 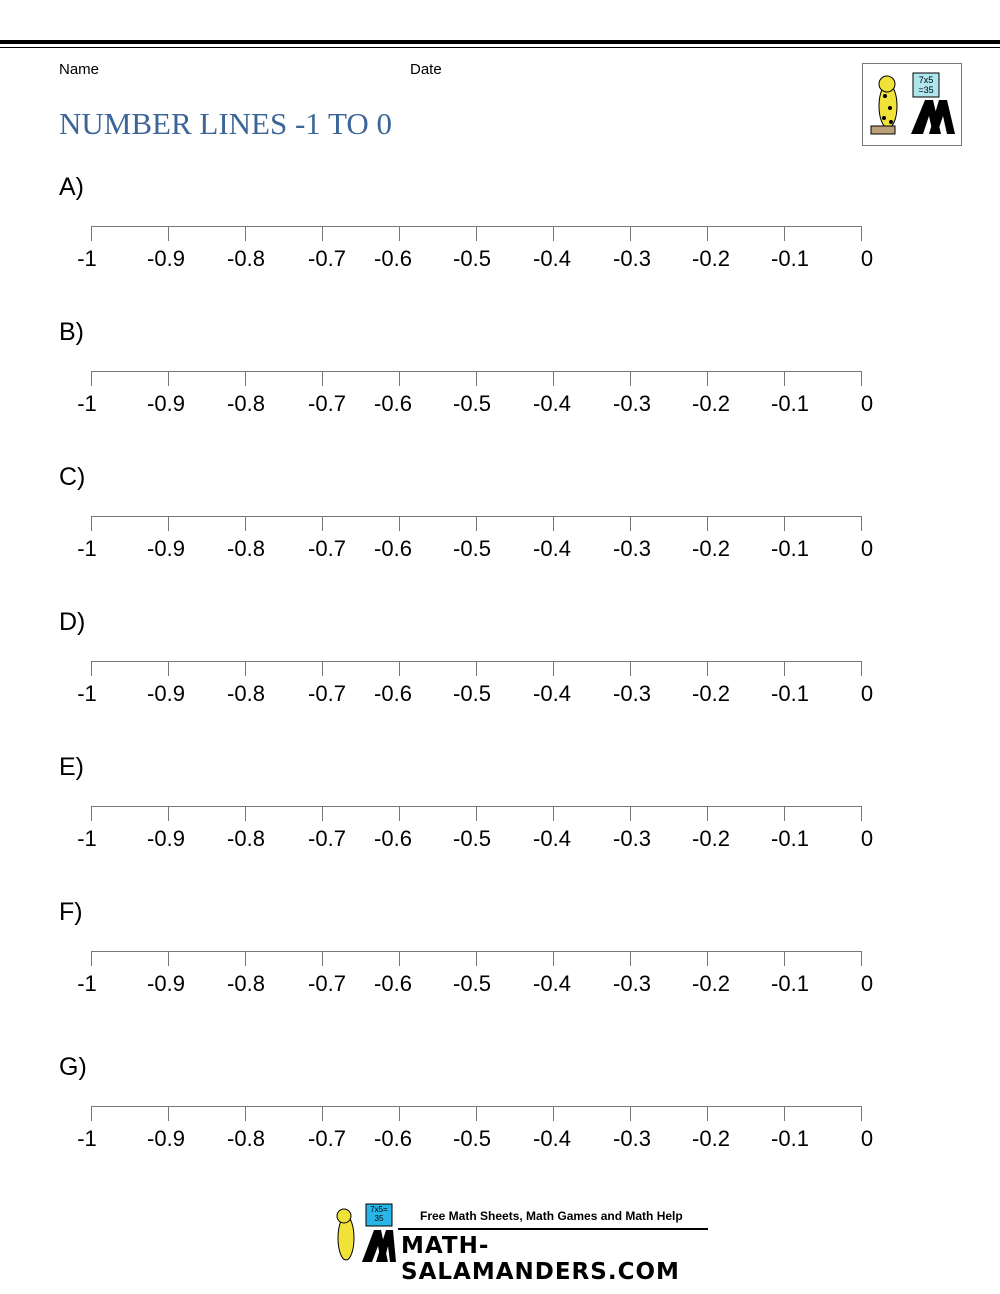 What do you see at coordinates (72, 622) in the screenshot?
I see `problem-letter: D)` at bounding box center [72, 622].